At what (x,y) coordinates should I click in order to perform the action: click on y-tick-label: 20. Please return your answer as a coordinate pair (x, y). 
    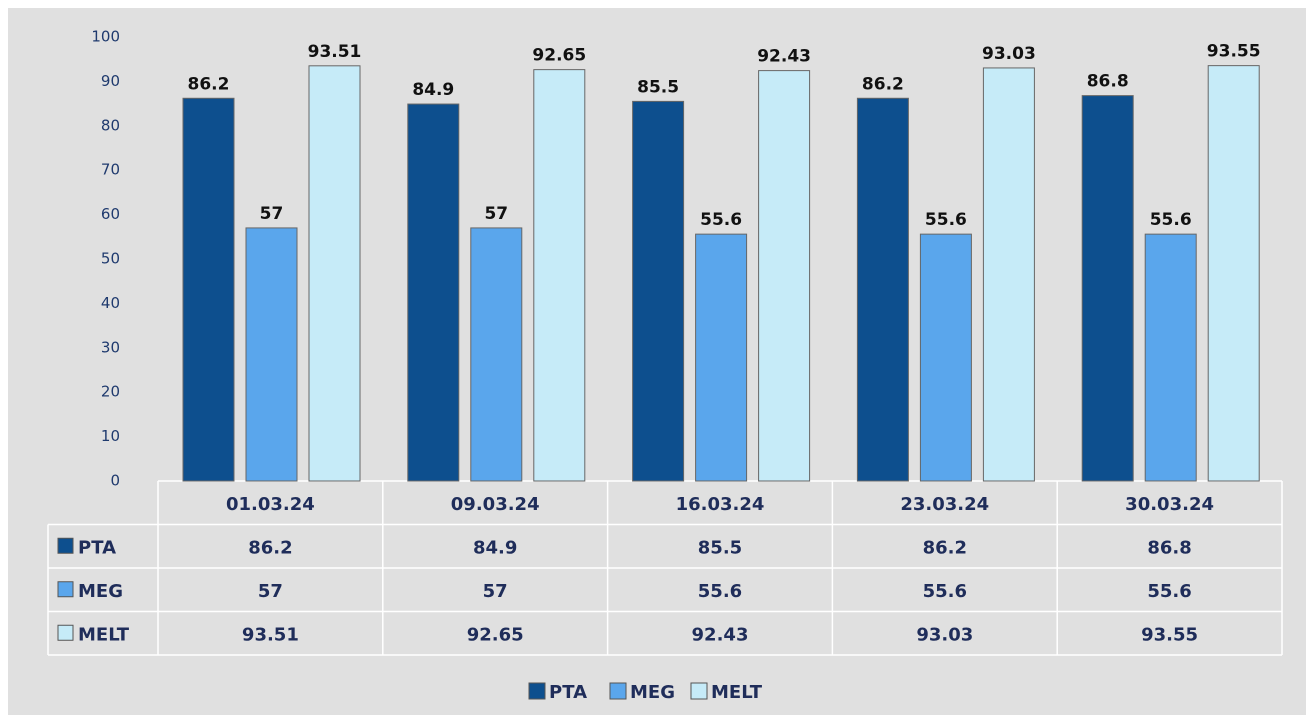
    Looking at the image, I should click on (110, 392).